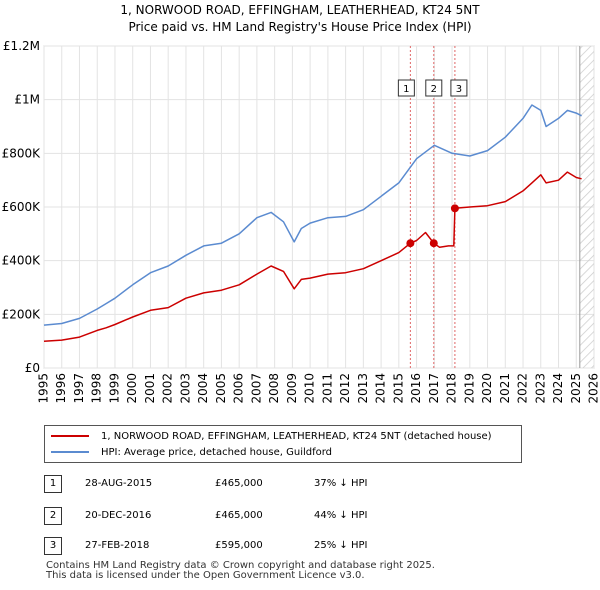  I want to click on x-tick-label: 2018, so click(452, 388).